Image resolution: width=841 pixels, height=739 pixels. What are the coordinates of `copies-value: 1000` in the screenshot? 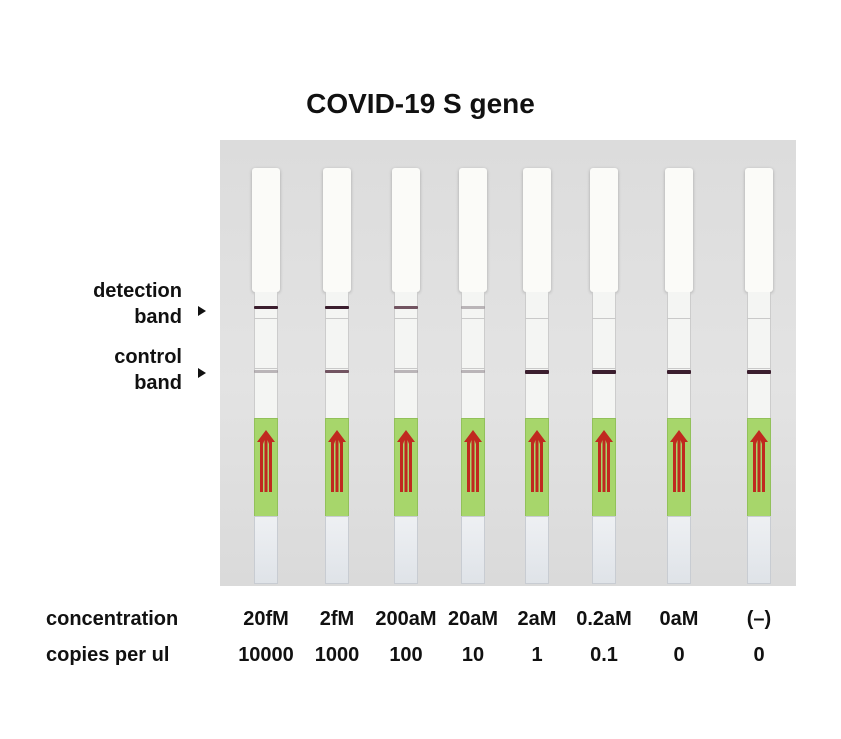 It's located at (337, 655).